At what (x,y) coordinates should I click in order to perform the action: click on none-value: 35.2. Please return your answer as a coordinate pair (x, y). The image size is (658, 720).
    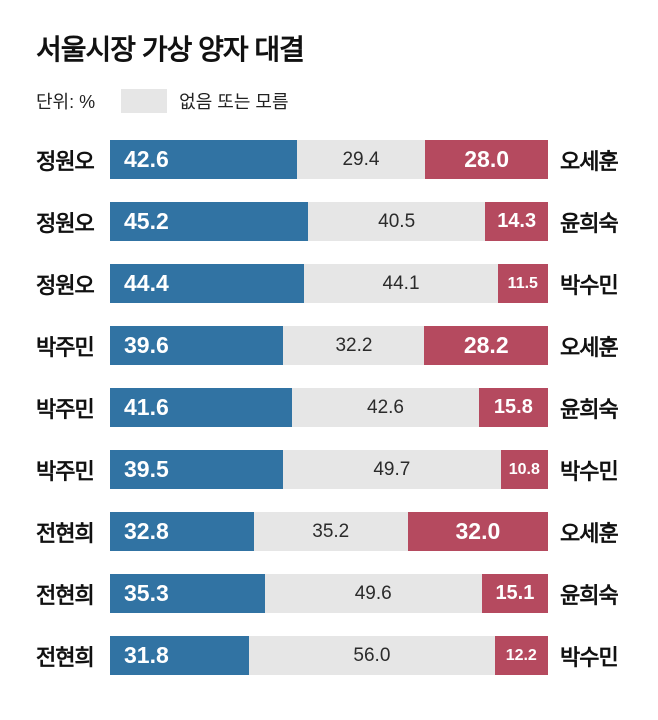
    Looking at the image, I should click on (331, 531).